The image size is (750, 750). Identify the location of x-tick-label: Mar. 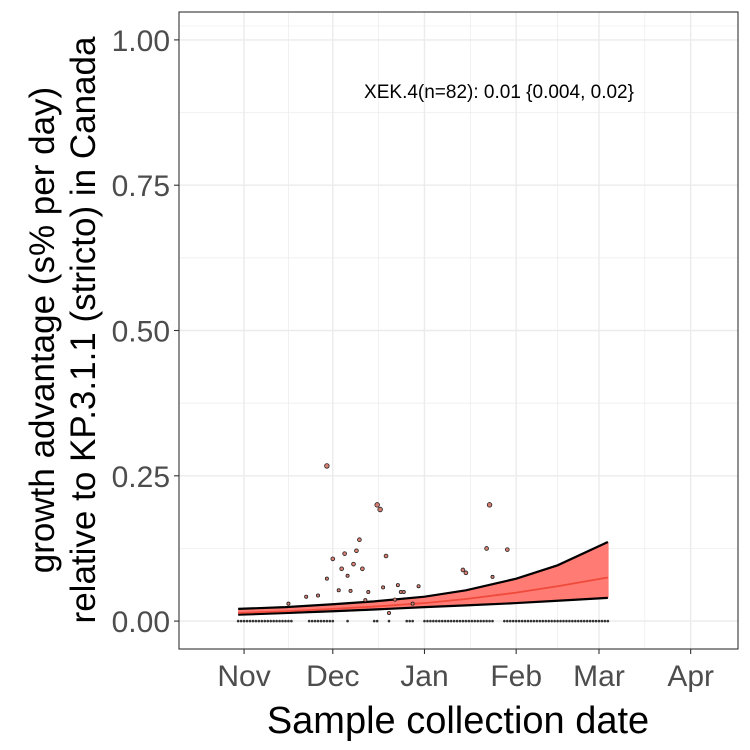
(599, 676).